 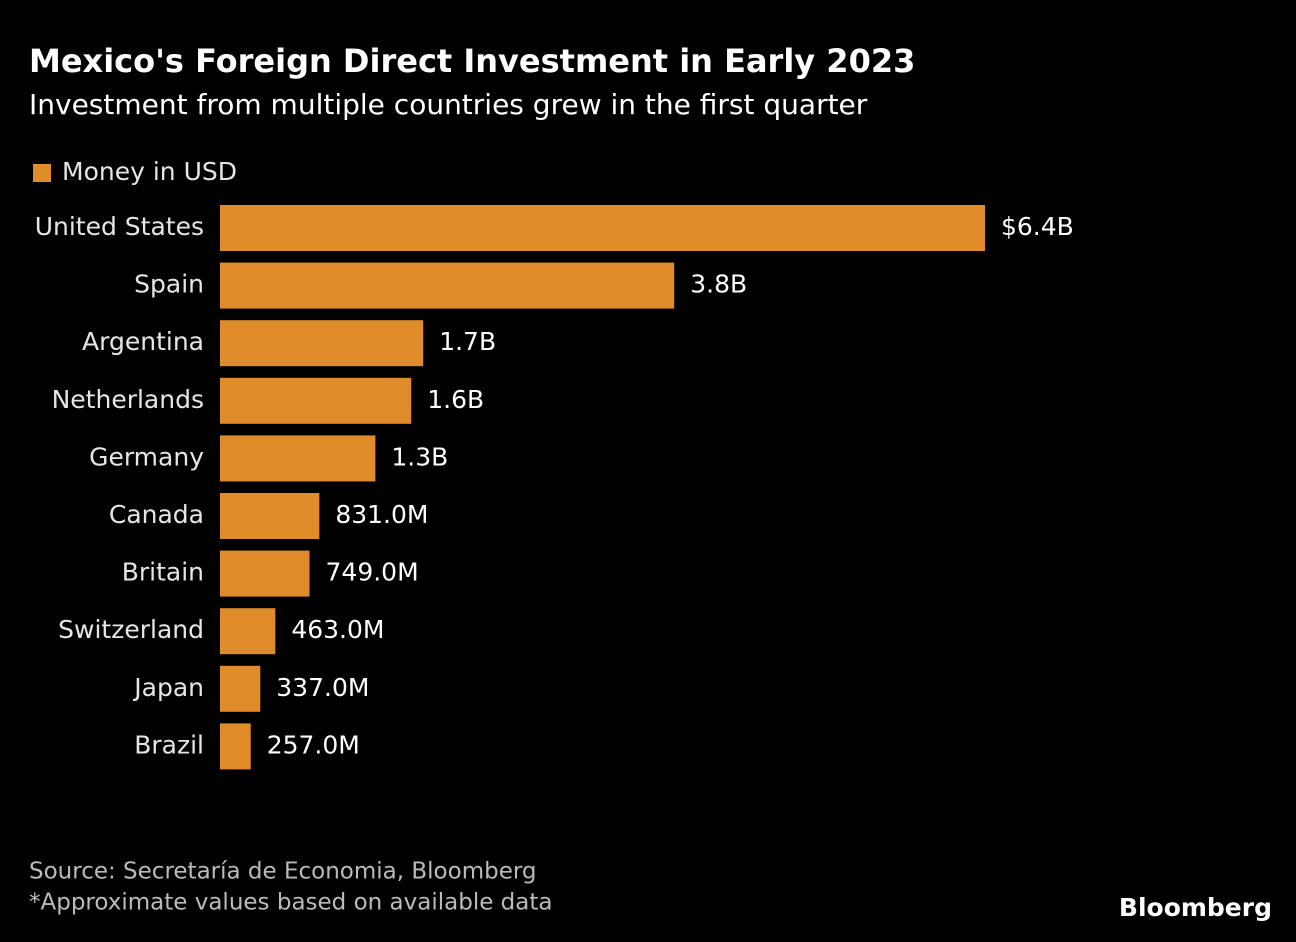 What do you see at coordinates (372, 572) in the screenshot?
I see `value-label: 749.0M` at bounding box center [372, 572].